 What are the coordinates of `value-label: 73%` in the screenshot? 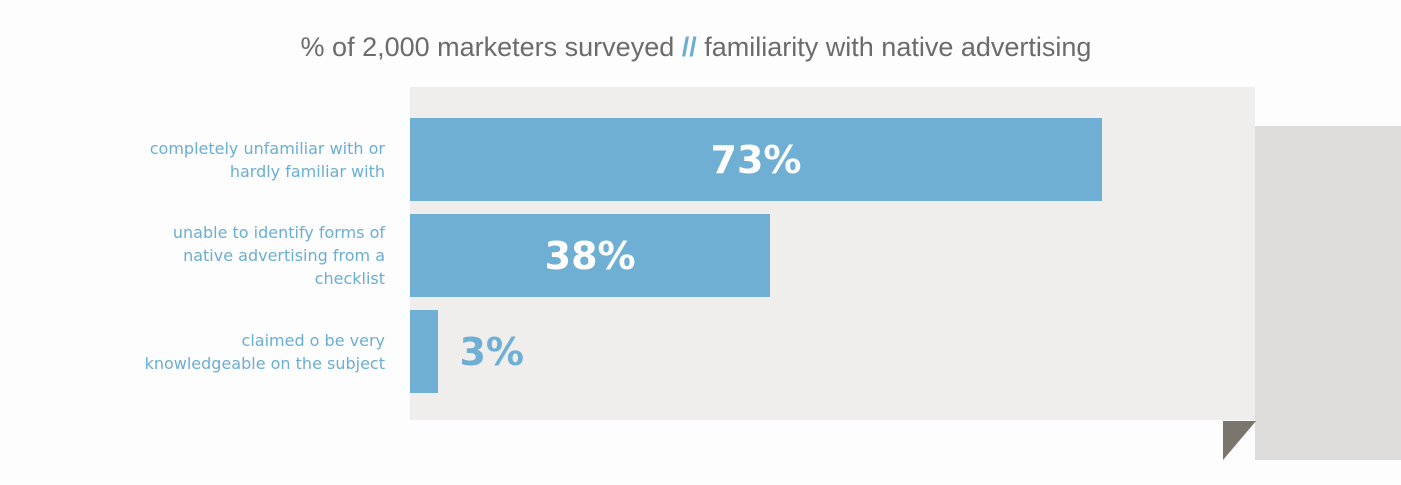 It's located at (756, 159).